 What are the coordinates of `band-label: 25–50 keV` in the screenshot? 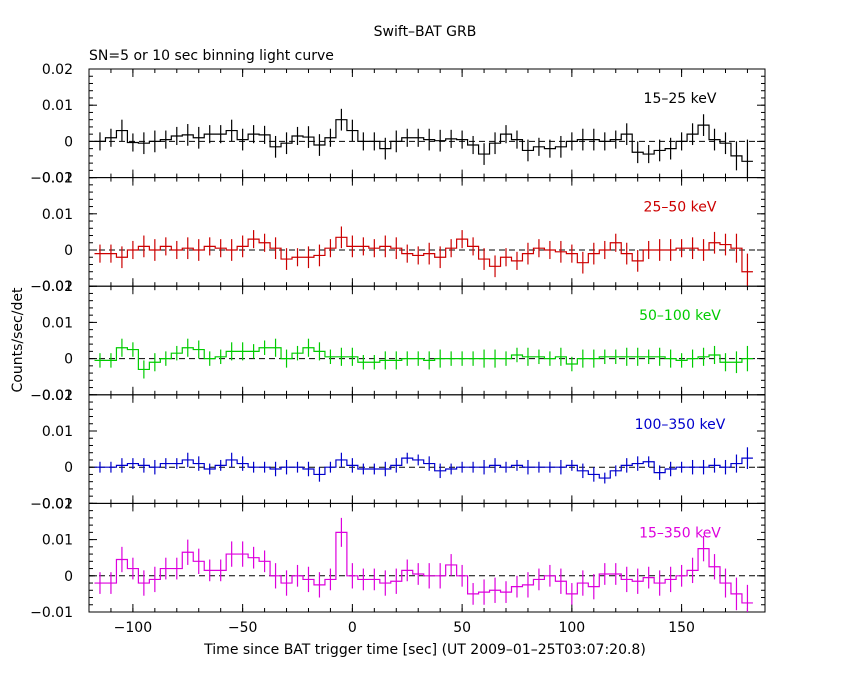 It's located at (680, 208).